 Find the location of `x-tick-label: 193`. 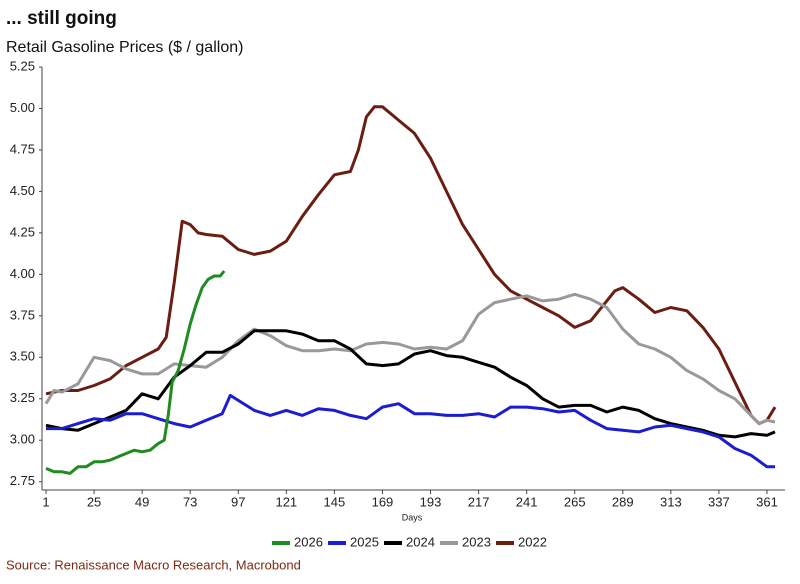

x-tick-label: 193 is located at coordinates (431, 501).